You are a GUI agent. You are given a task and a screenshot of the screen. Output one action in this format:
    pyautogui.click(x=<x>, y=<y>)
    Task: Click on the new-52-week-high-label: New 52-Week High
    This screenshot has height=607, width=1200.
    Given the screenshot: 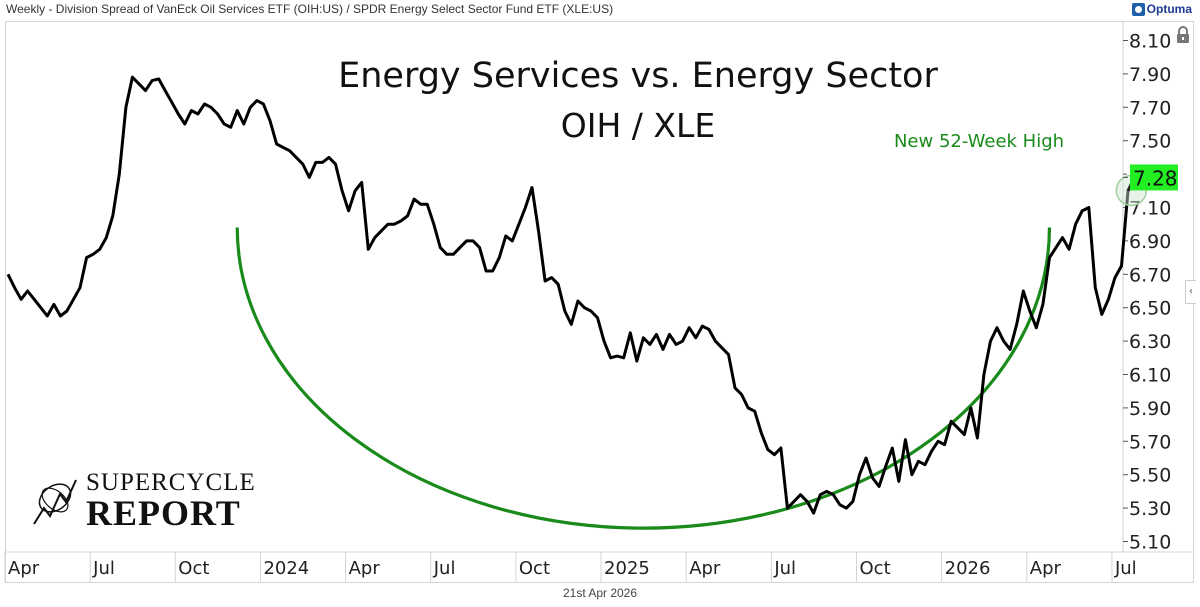 What is the action you would take?
    pyautogui.click(x=979, y=141)
    